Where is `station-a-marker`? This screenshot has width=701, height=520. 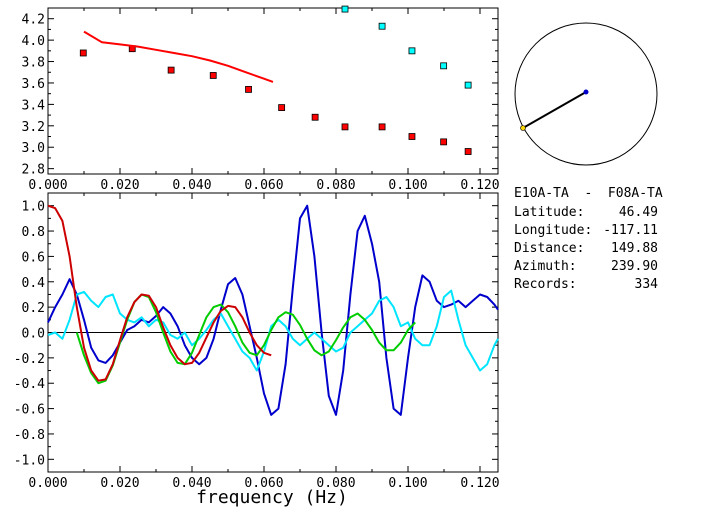
station-a-marker is located at coordinates (586, 92).